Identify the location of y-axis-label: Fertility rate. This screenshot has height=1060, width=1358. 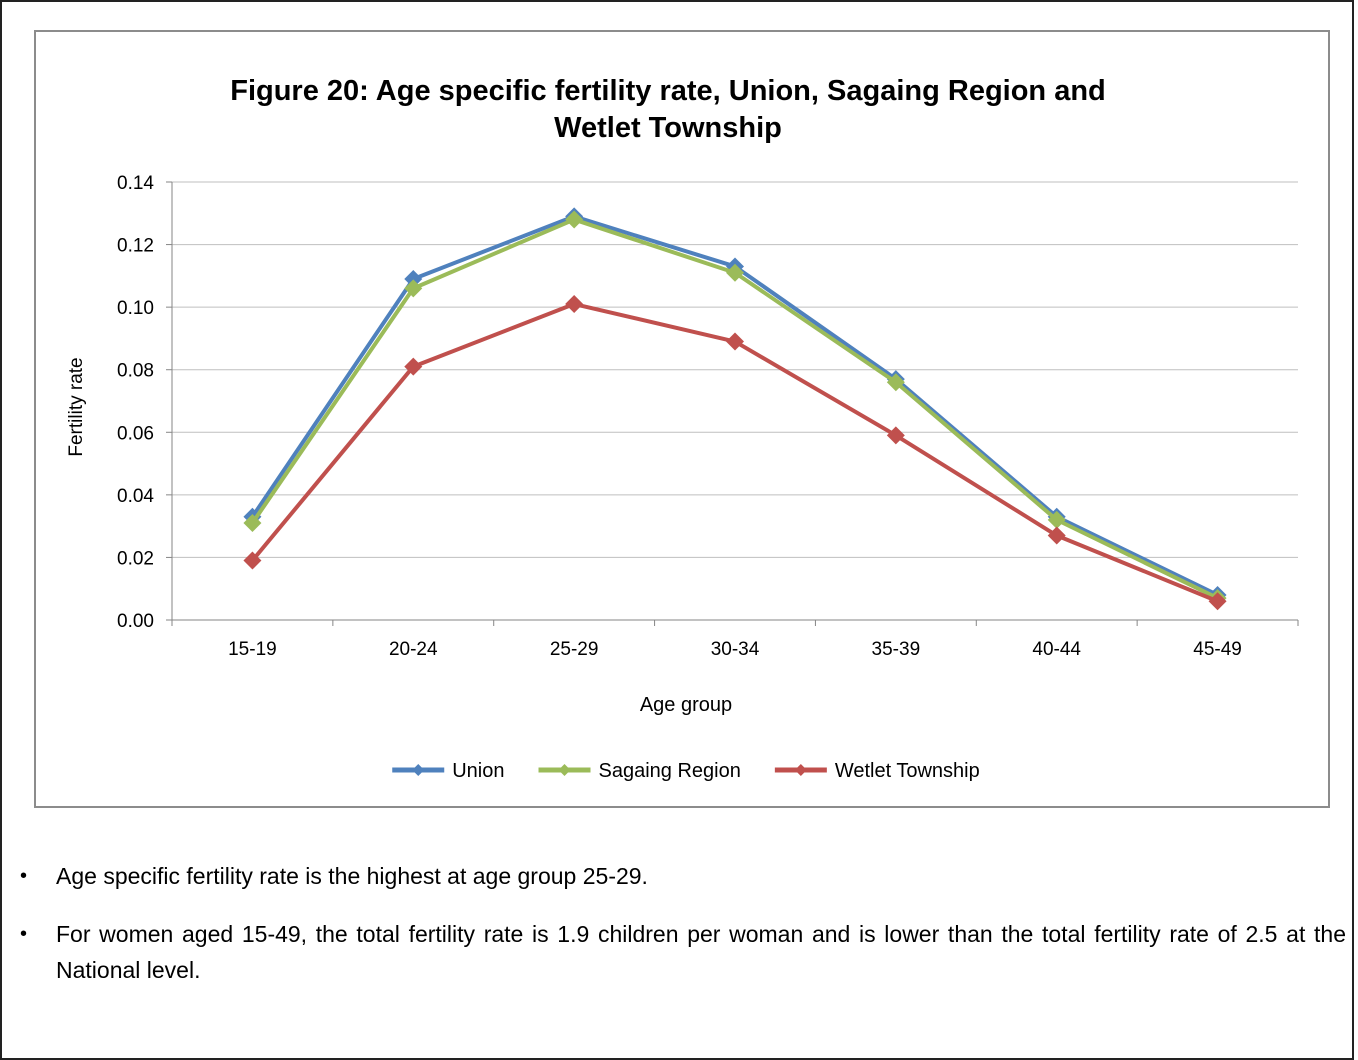
(76, 406).